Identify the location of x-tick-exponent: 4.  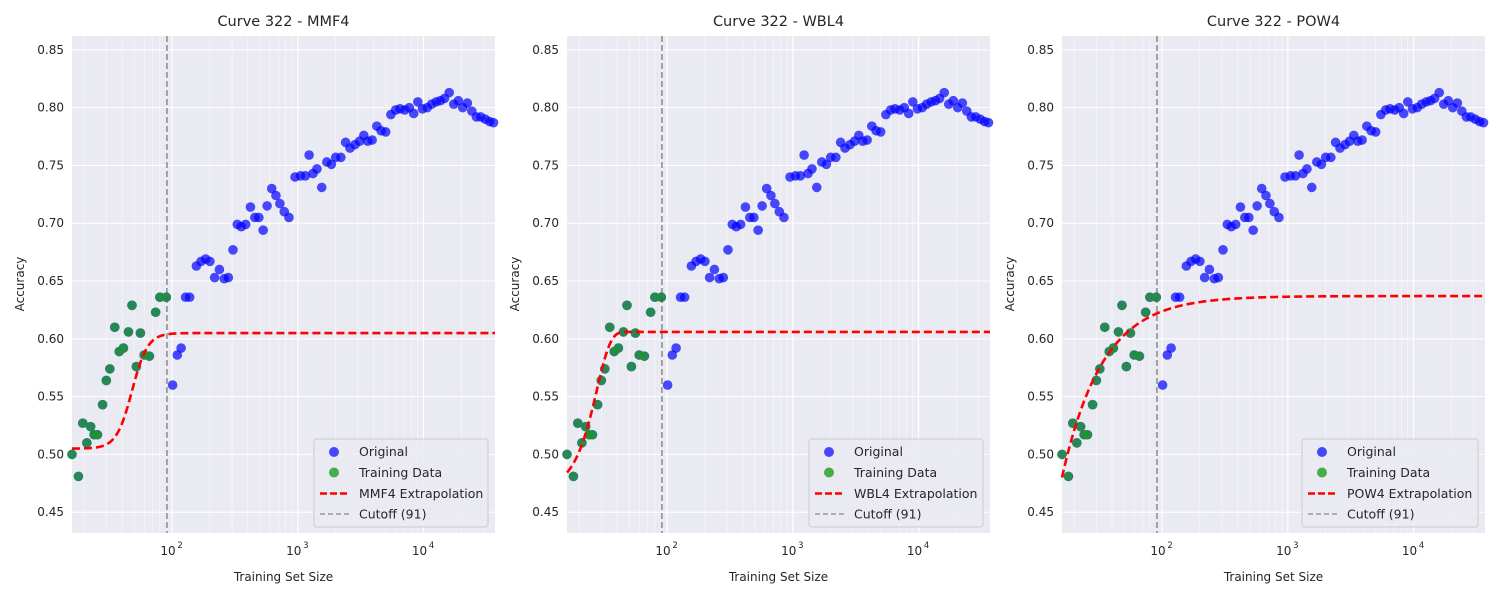
(431, 546).